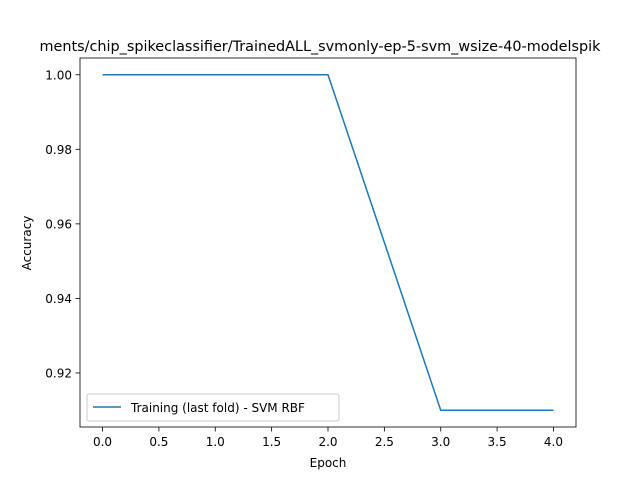 This screenshot has height=480, width=640. I want to click on x-tick-label: 3.0, so click(440, 442).